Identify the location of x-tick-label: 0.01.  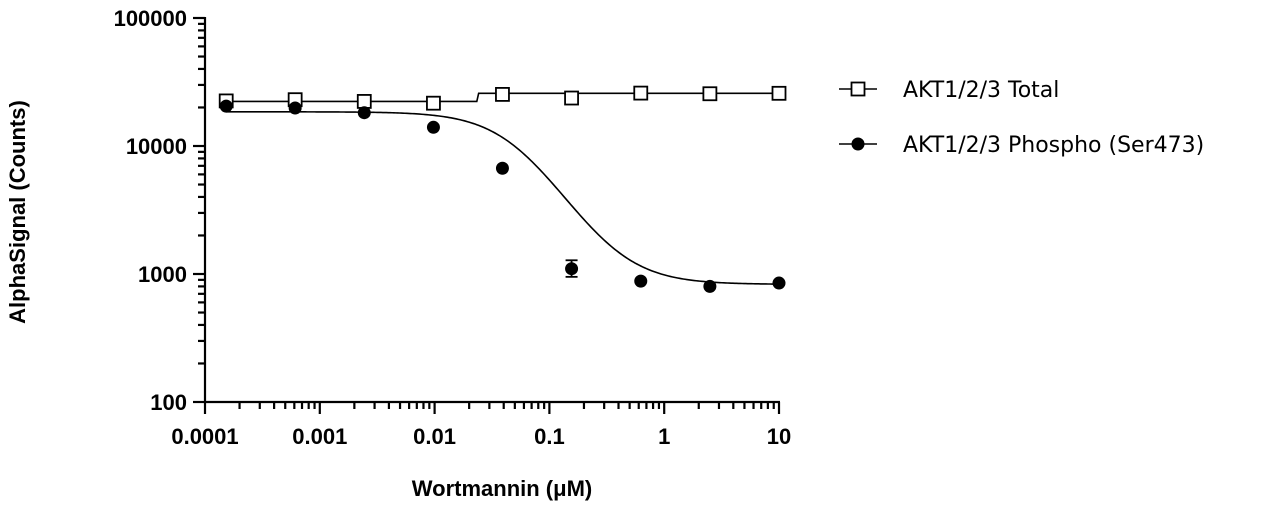
(434, 436).